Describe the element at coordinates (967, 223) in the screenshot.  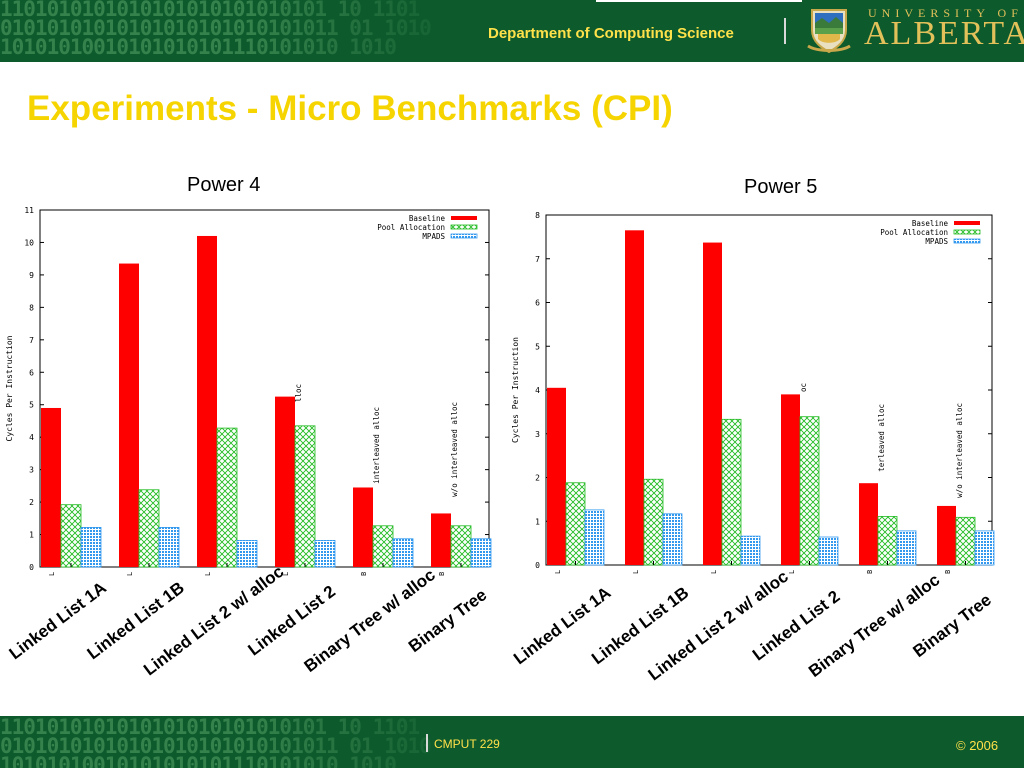
I see `legend-swatch-baseline` at that location.